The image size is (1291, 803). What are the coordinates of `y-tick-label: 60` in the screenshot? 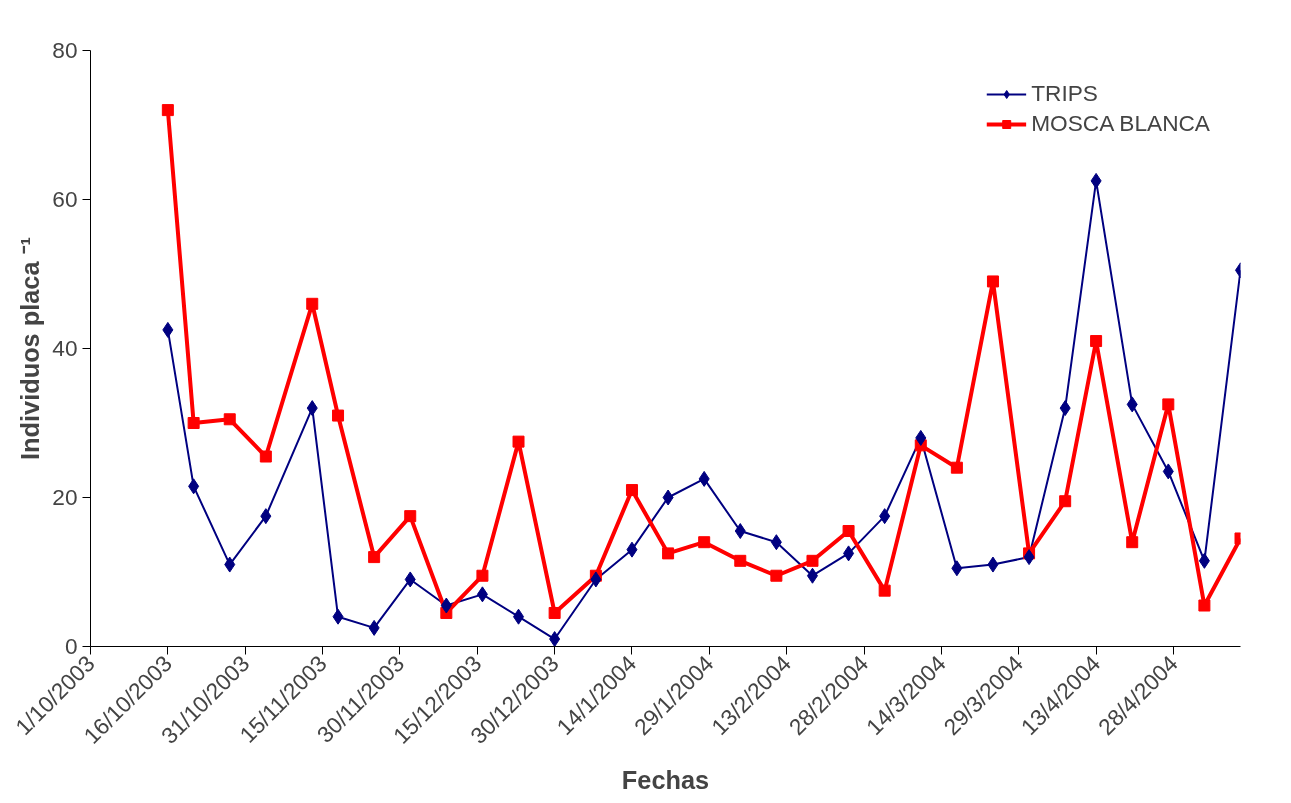 It's located at (65, 199).